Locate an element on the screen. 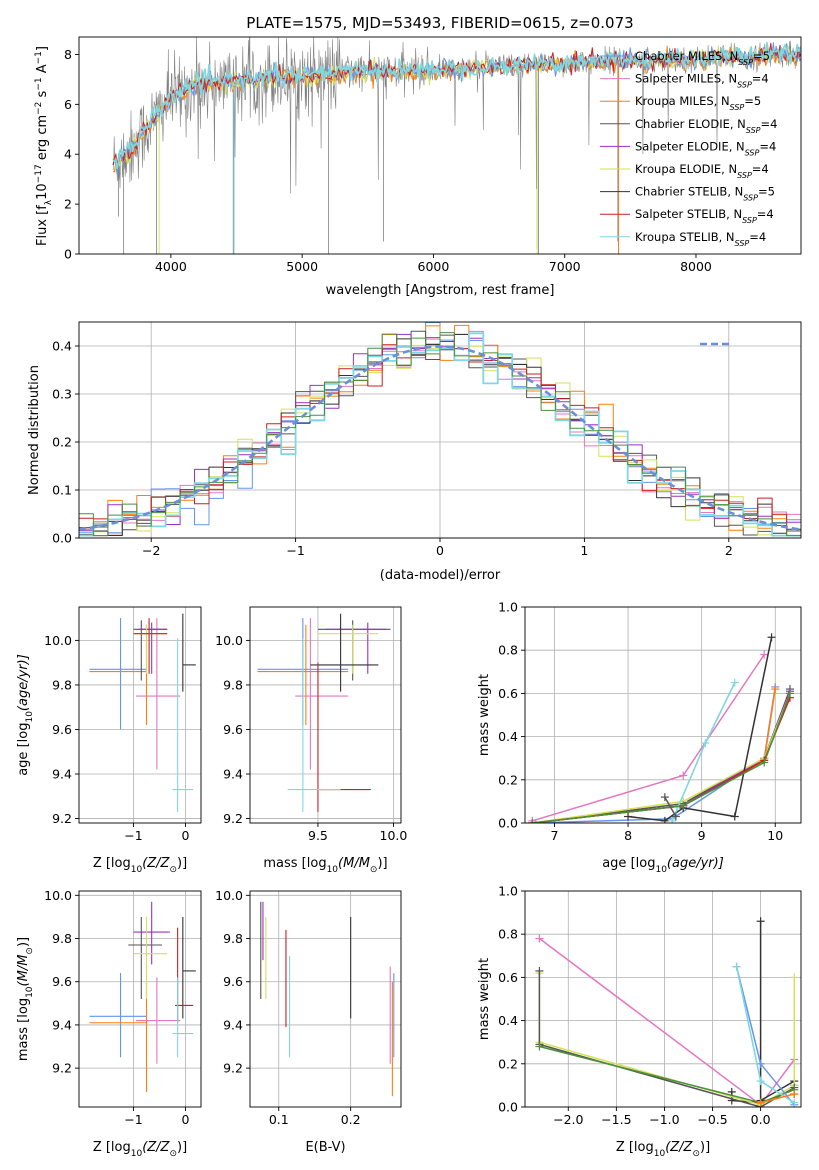 This screenshot has height=1170, width=819. spectrum-ylabel: Flux [fλ10−17 erg cm−2 s−1 A−1] is located at coordinates (44, 146).